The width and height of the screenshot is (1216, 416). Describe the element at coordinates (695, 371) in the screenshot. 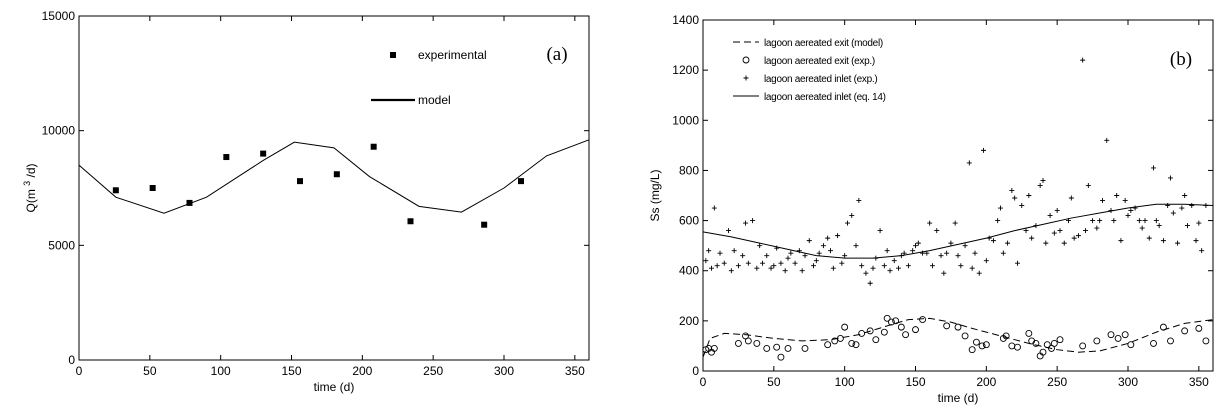

I see `y-tick-label: 0` at that location.